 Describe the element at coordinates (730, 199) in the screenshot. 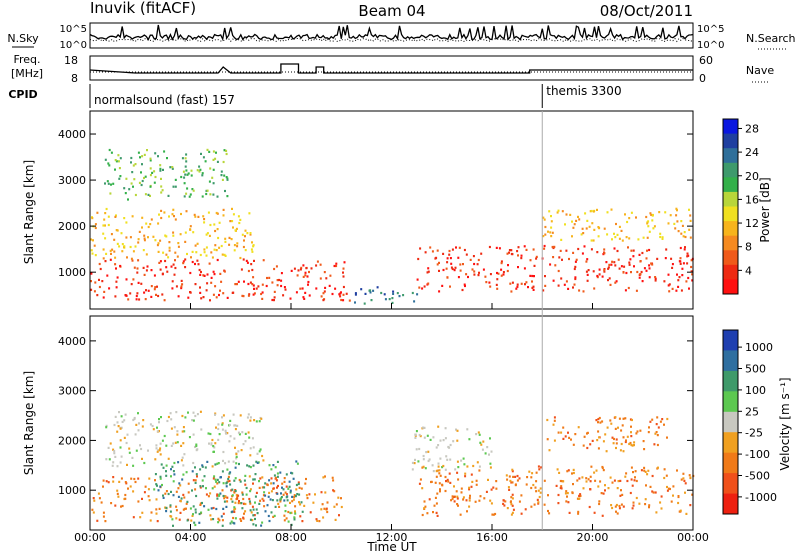

I see `colorbar-swatch` at that location.